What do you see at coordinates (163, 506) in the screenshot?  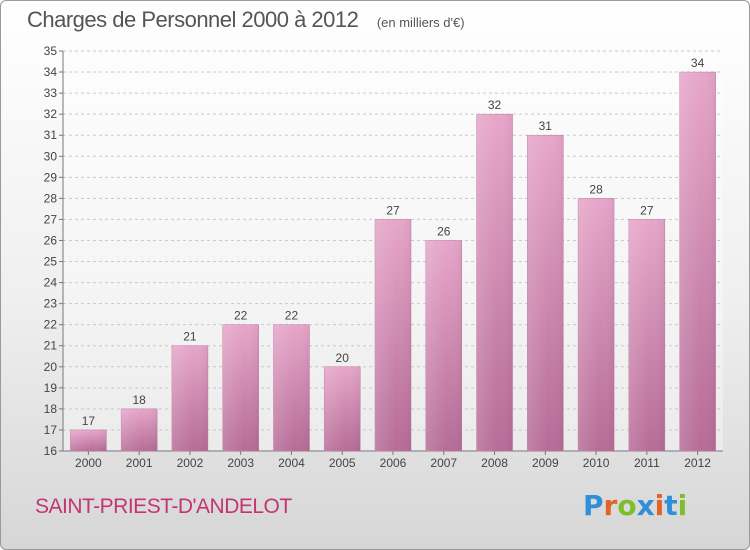 I see `commune-name: SAINT-PRIEST-D'ANDELOT` at bounding box center [163, 506].